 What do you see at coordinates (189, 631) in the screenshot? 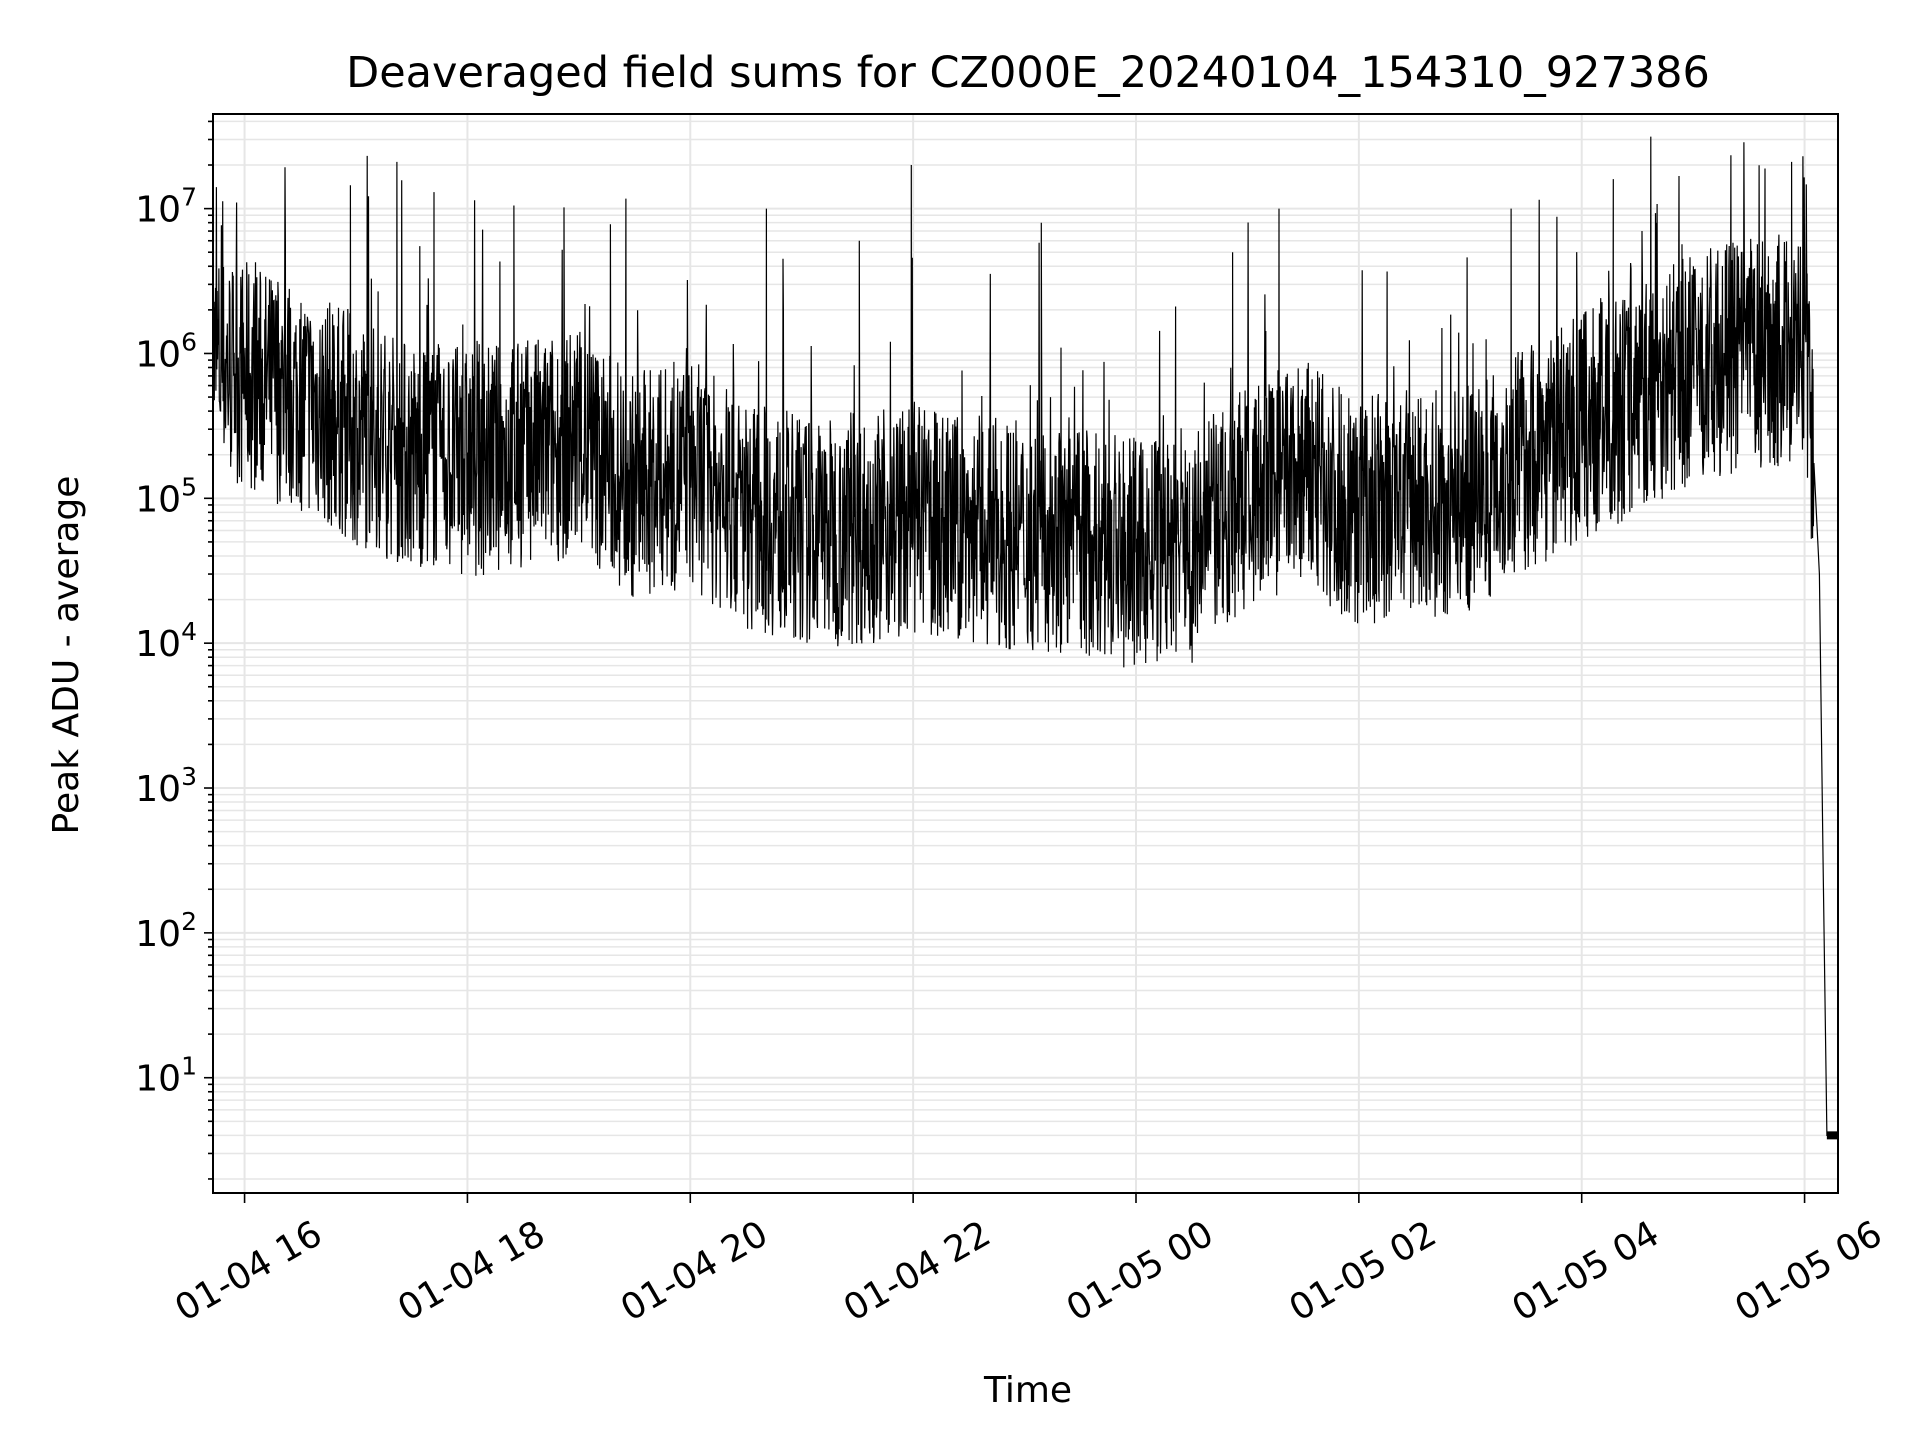
I see `y-tick-exp: 4` at bounding box center [189, 631].